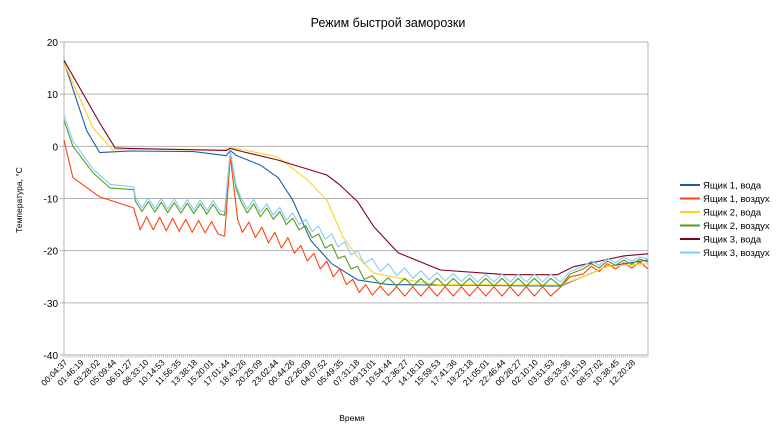 The width and height of the screenshot is (780, 441). I want to click on y-tick-label: 20, so click(53, 43).